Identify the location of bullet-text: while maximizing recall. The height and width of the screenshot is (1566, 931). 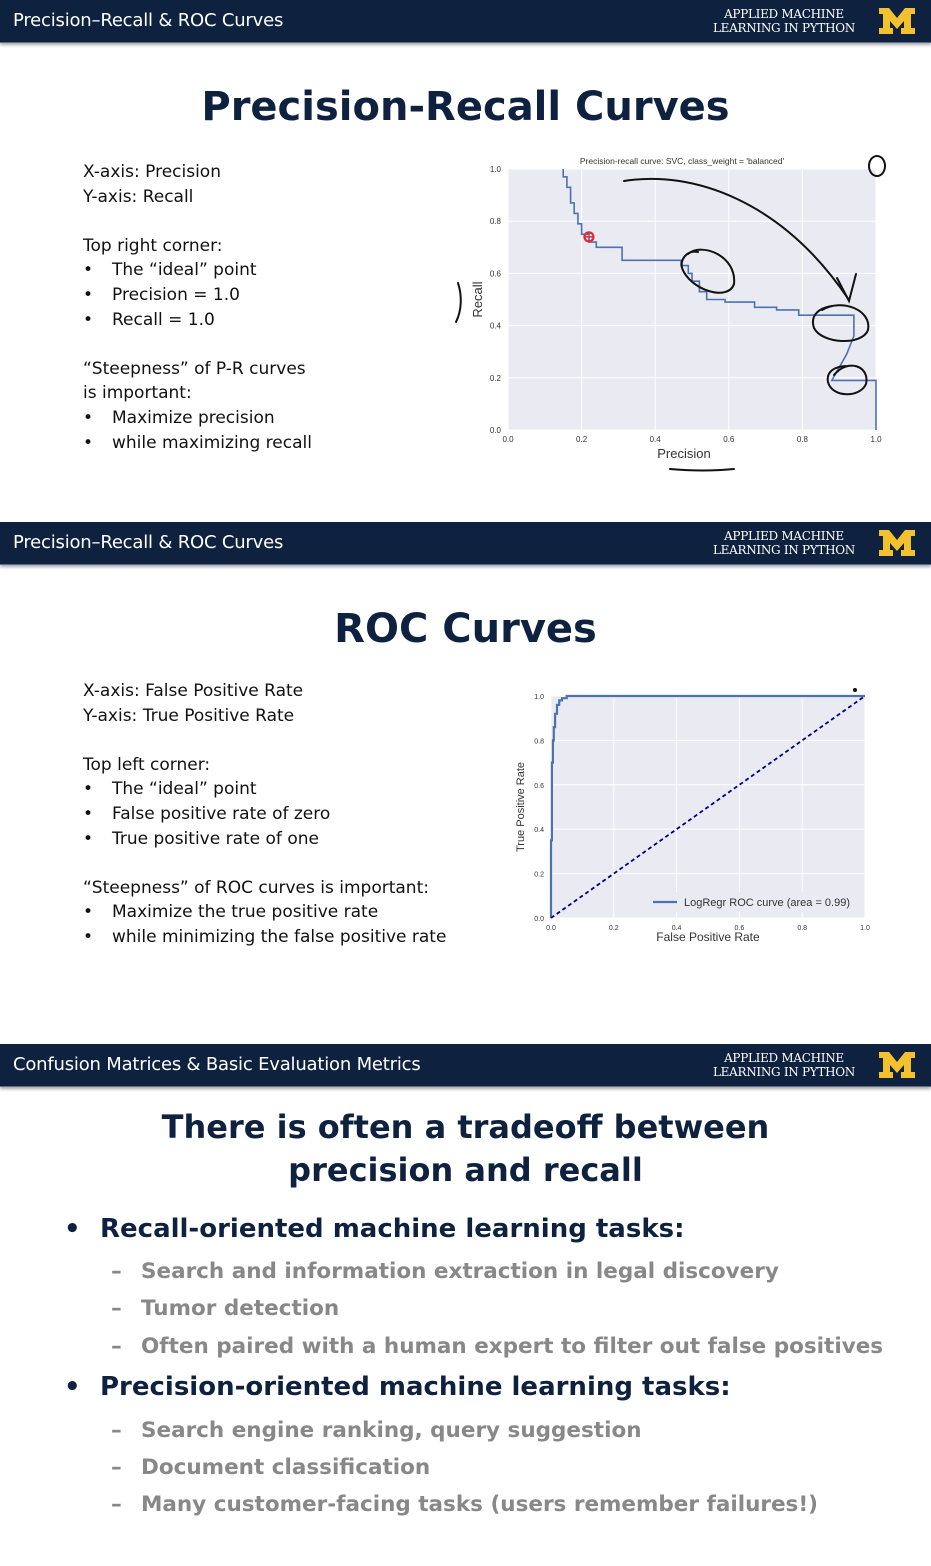
(212, 442).